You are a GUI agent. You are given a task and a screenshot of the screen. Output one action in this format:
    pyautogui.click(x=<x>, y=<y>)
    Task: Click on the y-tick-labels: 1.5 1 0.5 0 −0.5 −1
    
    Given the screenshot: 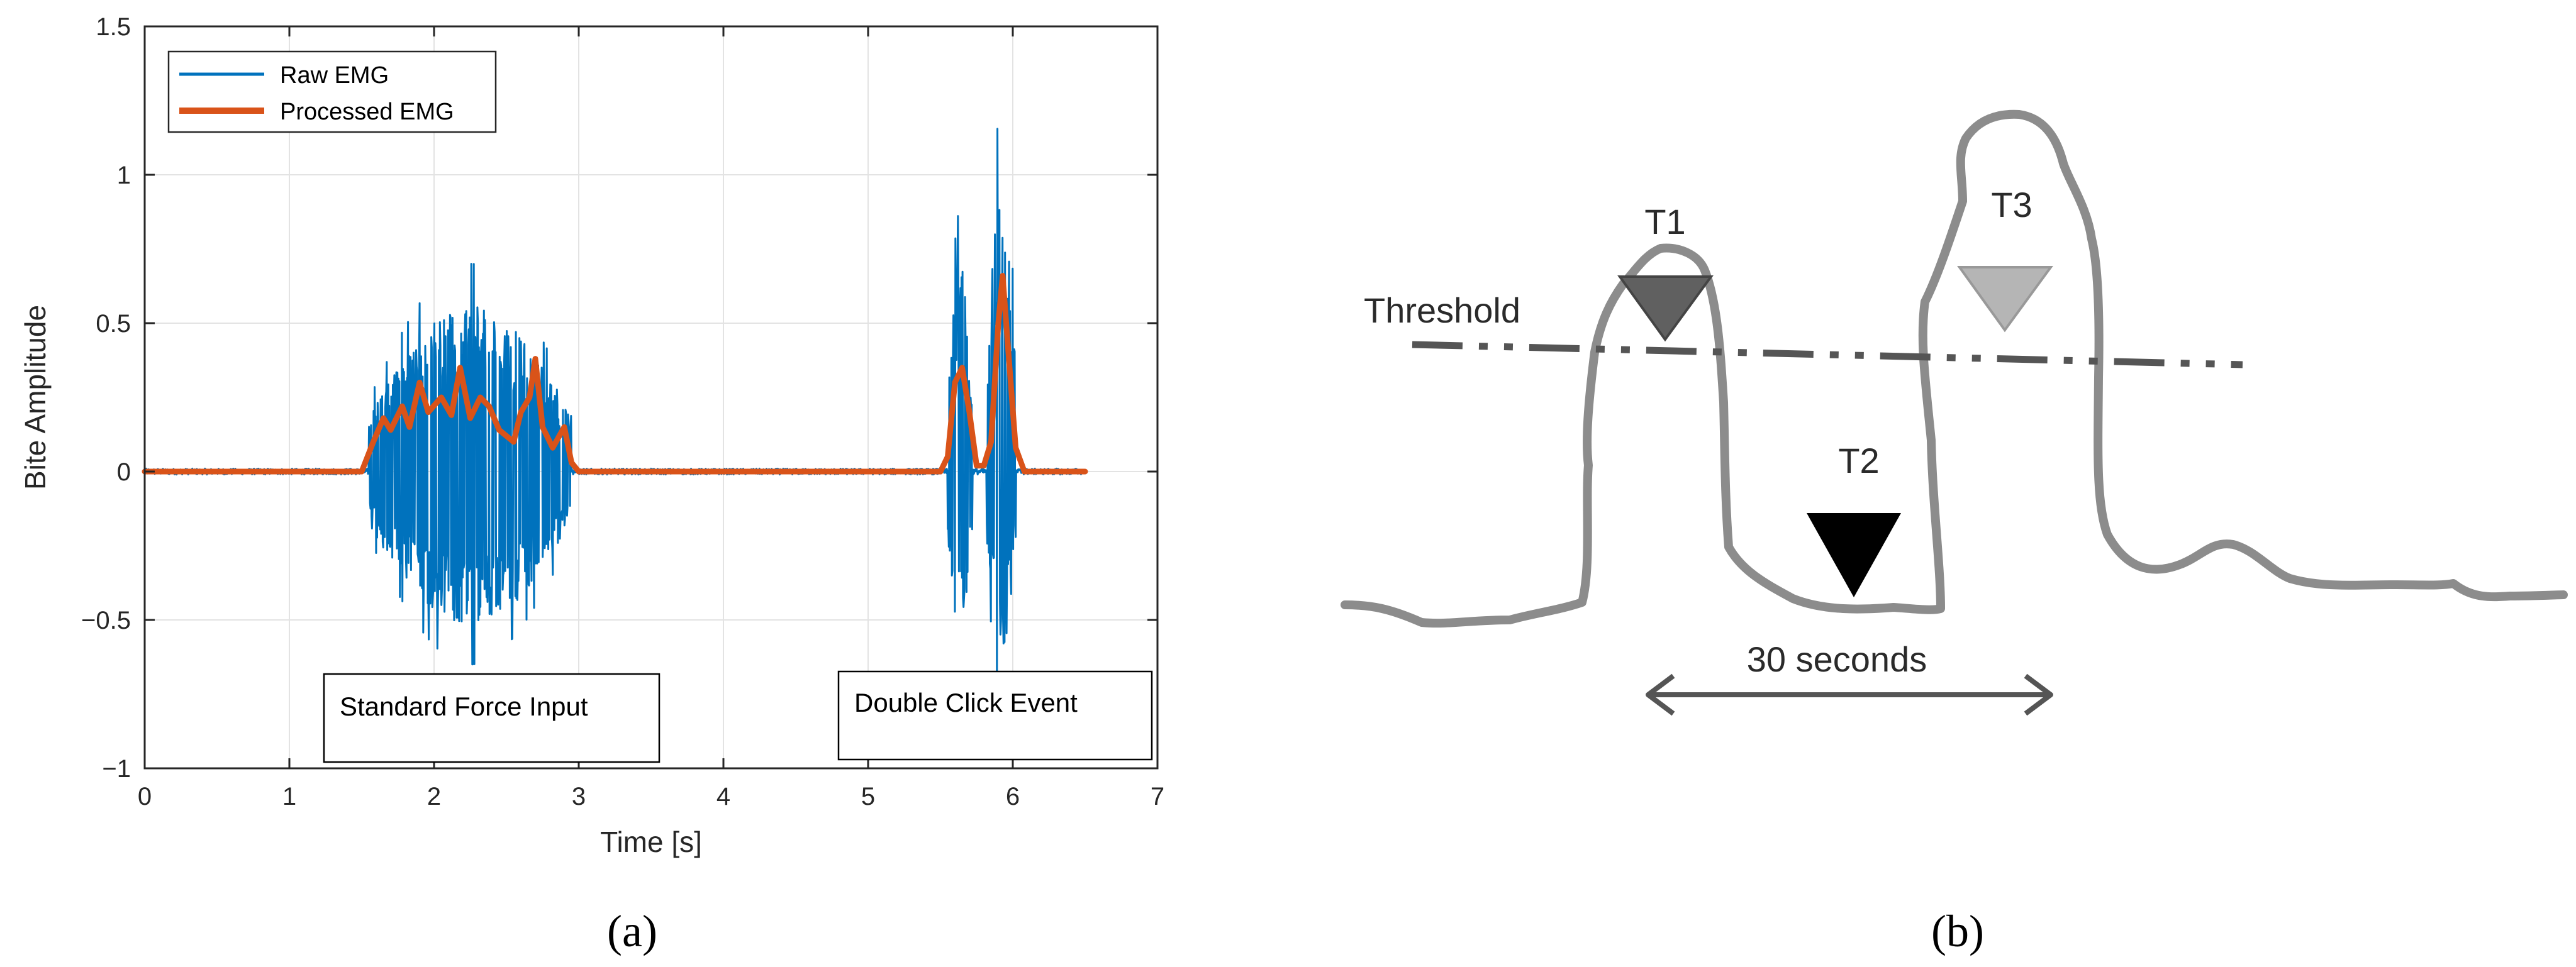 What is the action you would take?
    pyautogui.click(x=106, y=398)
    